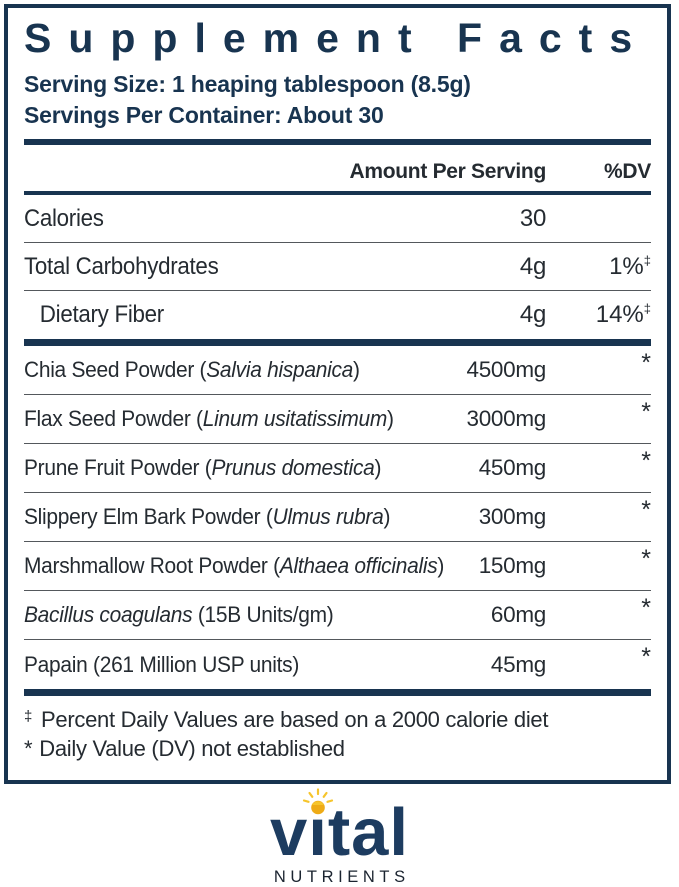 This screenshot has height=887, width=679. Describe the element at coordinates (280, 370) in the screenshot. I see `latin-name: Salvia hispanica` at that location.